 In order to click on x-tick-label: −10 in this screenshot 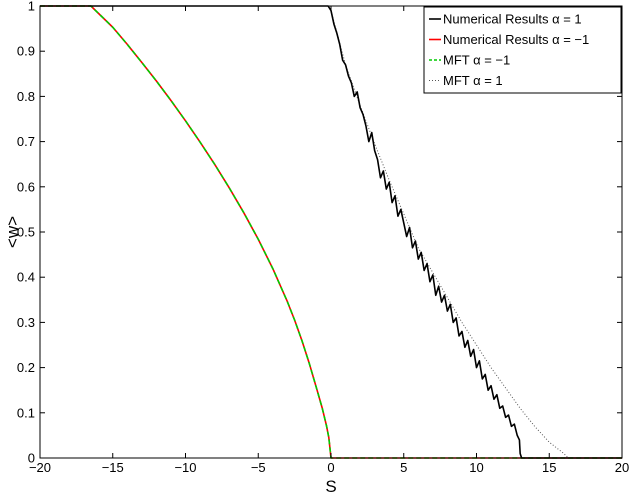, I will do `click(185, 467)`.